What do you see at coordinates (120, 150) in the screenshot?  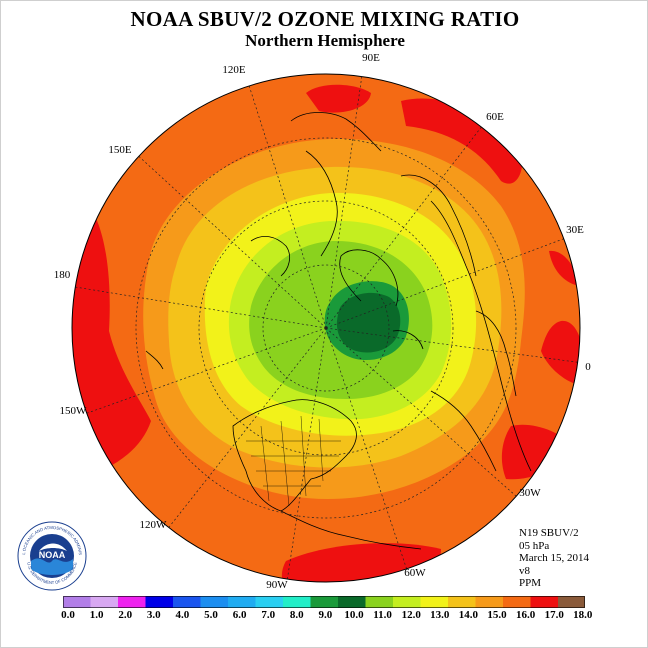 I see `longitude-label: 150E` at bounding box center [120, 150].